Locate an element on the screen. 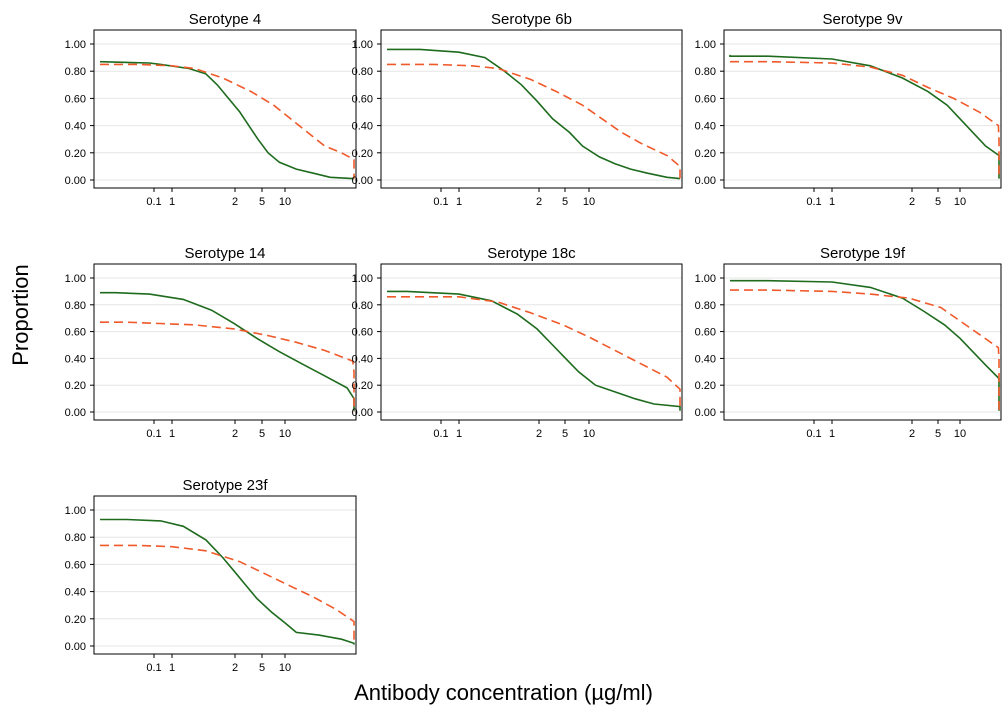  panel-title: Serotype 19f is located at coordinates (863, 253).